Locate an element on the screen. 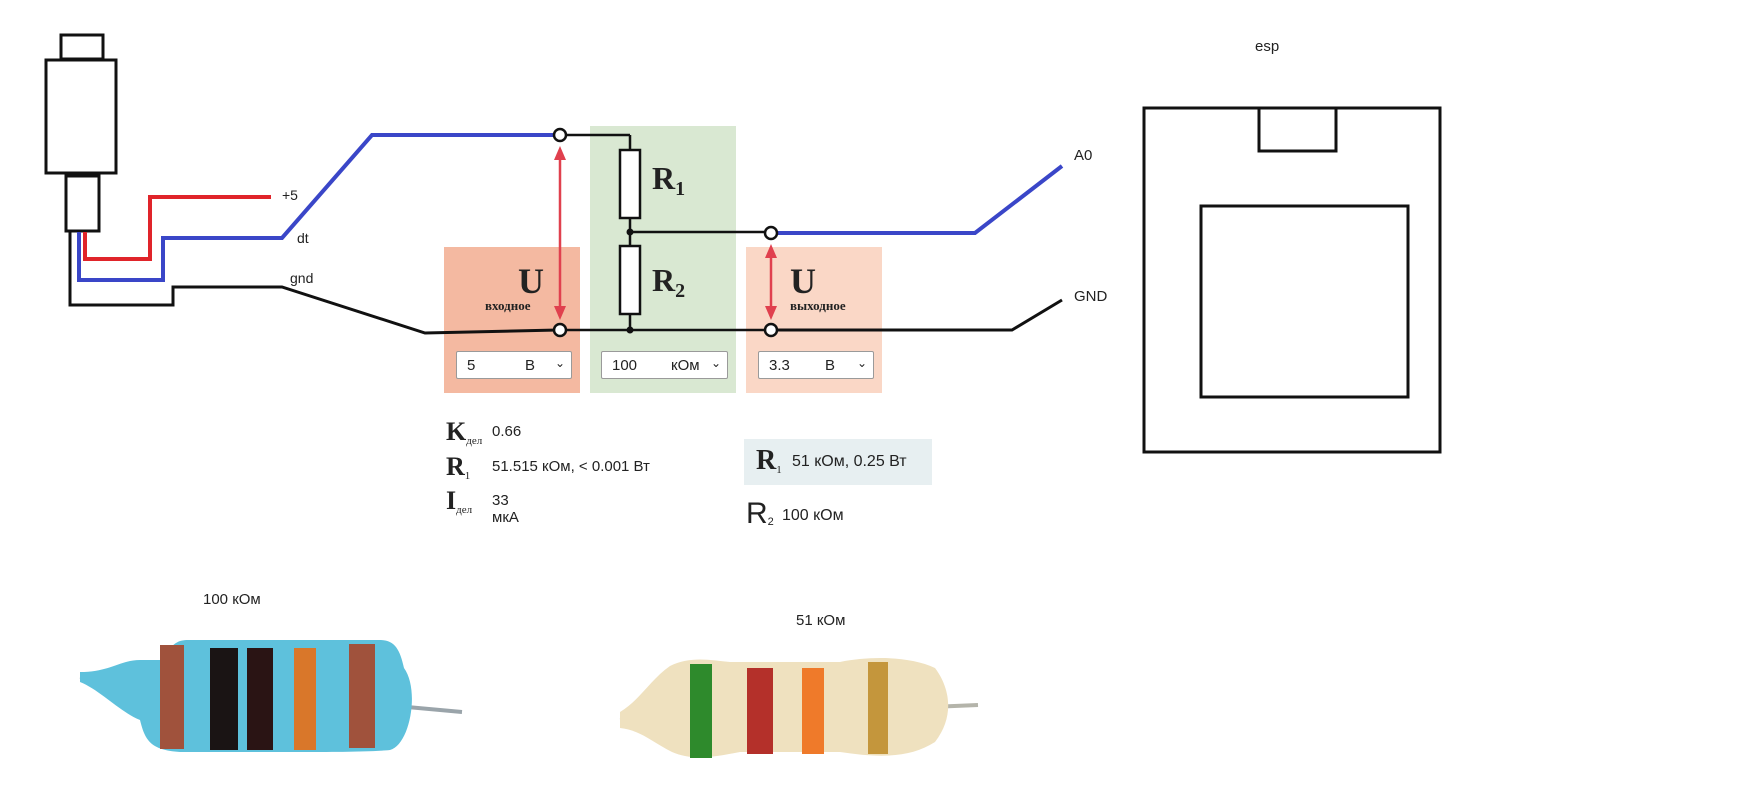  resistor-panel is located at coordinates (663, 259).